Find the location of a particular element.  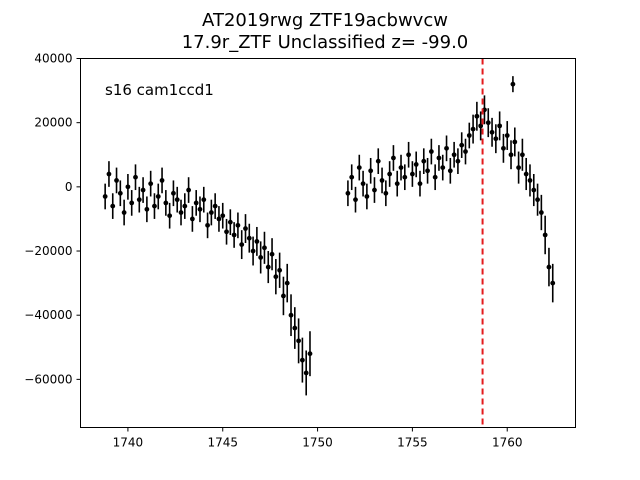

x-tick-label: 1760 is located at coordinates (507, 443).